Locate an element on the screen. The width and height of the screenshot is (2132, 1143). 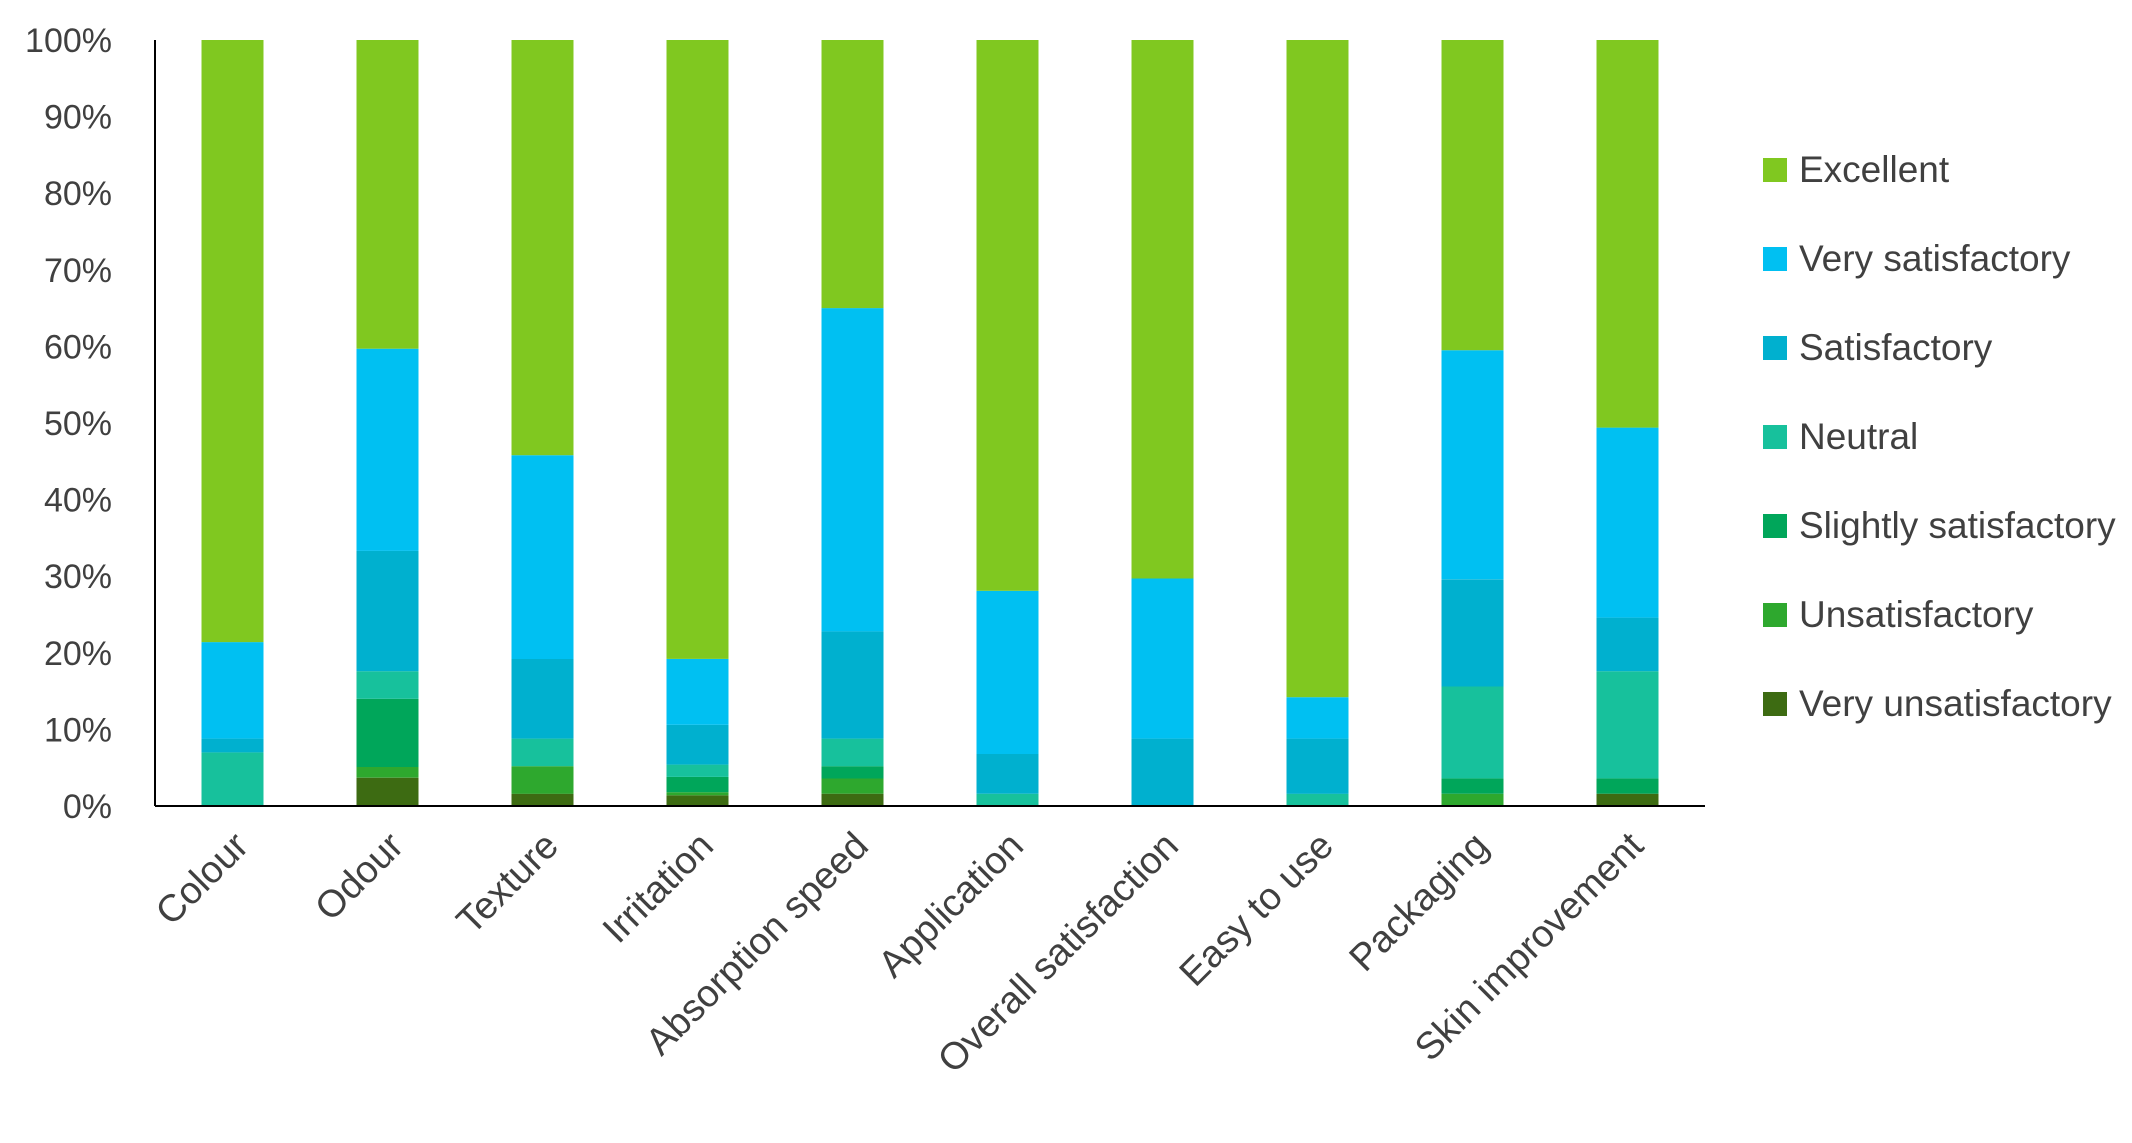
y-tick-label: 60% is located at coordinates (78, 347).